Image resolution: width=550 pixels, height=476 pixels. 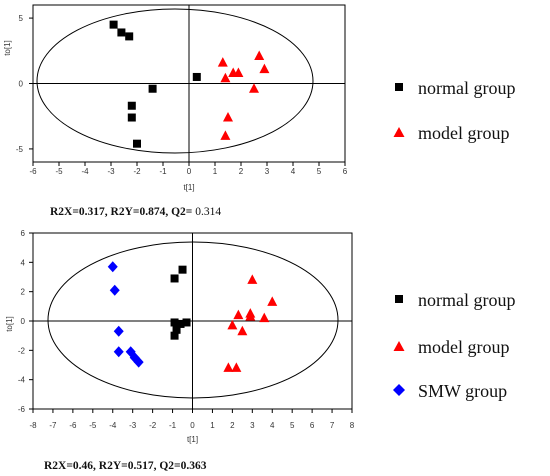 What do you see at coordinates (22, 380) in the screenshot?
I see `y-tick-label: -4` at bounding box center [22, 380].